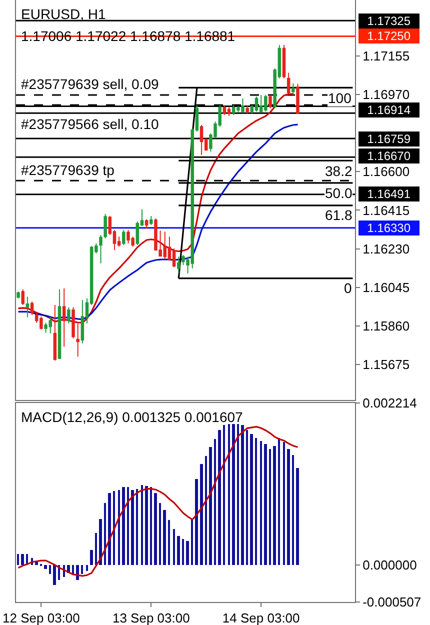 The width and height of the screenshot is (430, 625). What do you see at coordinates (392, 602) in the screenshot?
I see `y-tick-label: -0.000507` at bounding box center [392, 602].